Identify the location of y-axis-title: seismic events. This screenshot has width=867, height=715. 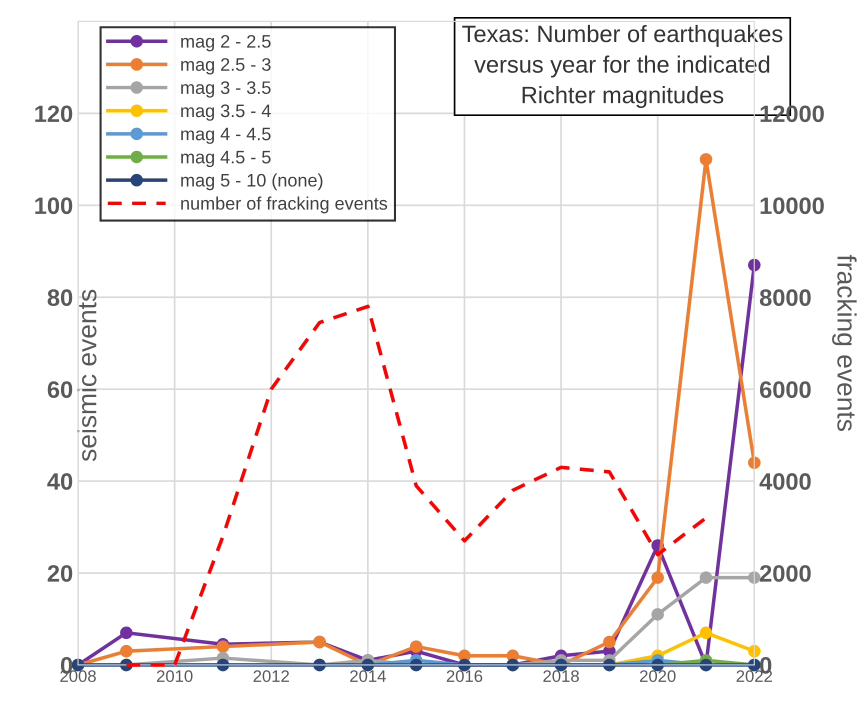
(86, 376).